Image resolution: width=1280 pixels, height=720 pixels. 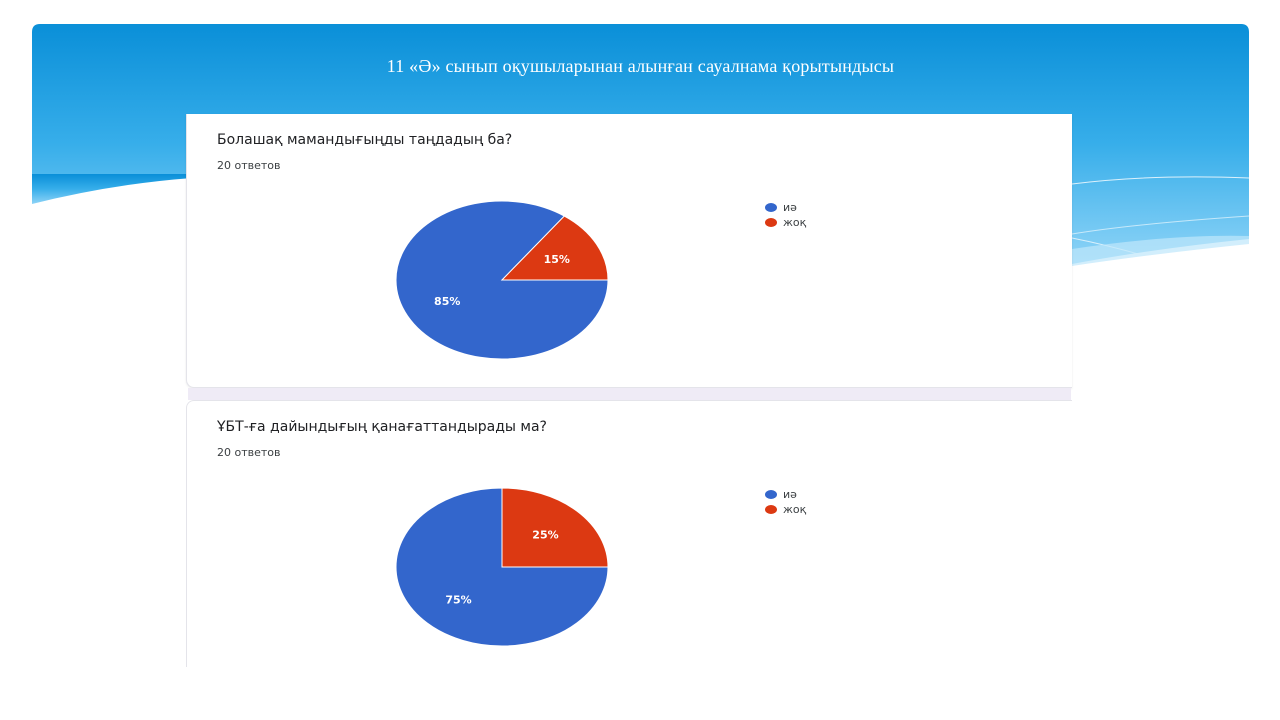 I want to click on pie-chart: 75% 25%, so click(x=502, y=567).